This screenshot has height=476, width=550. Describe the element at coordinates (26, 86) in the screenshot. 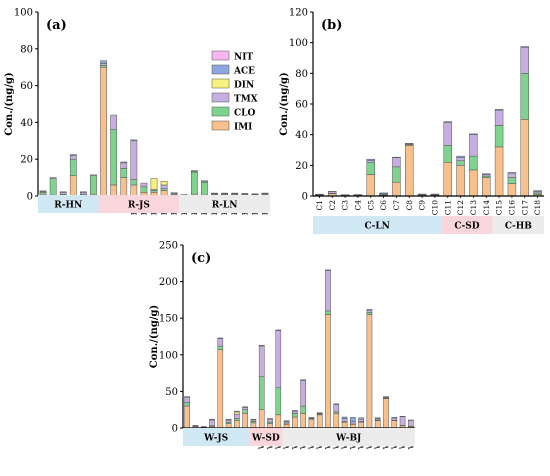

I see `y-tick-label: 60` at that location.